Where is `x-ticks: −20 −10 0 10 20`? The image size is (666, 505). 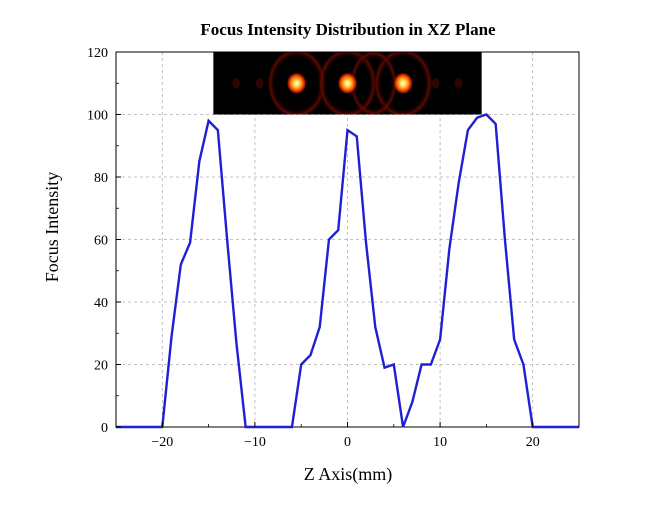
x-ticks: −20 −10 0 10 20 is located at coordinates (347, 436).